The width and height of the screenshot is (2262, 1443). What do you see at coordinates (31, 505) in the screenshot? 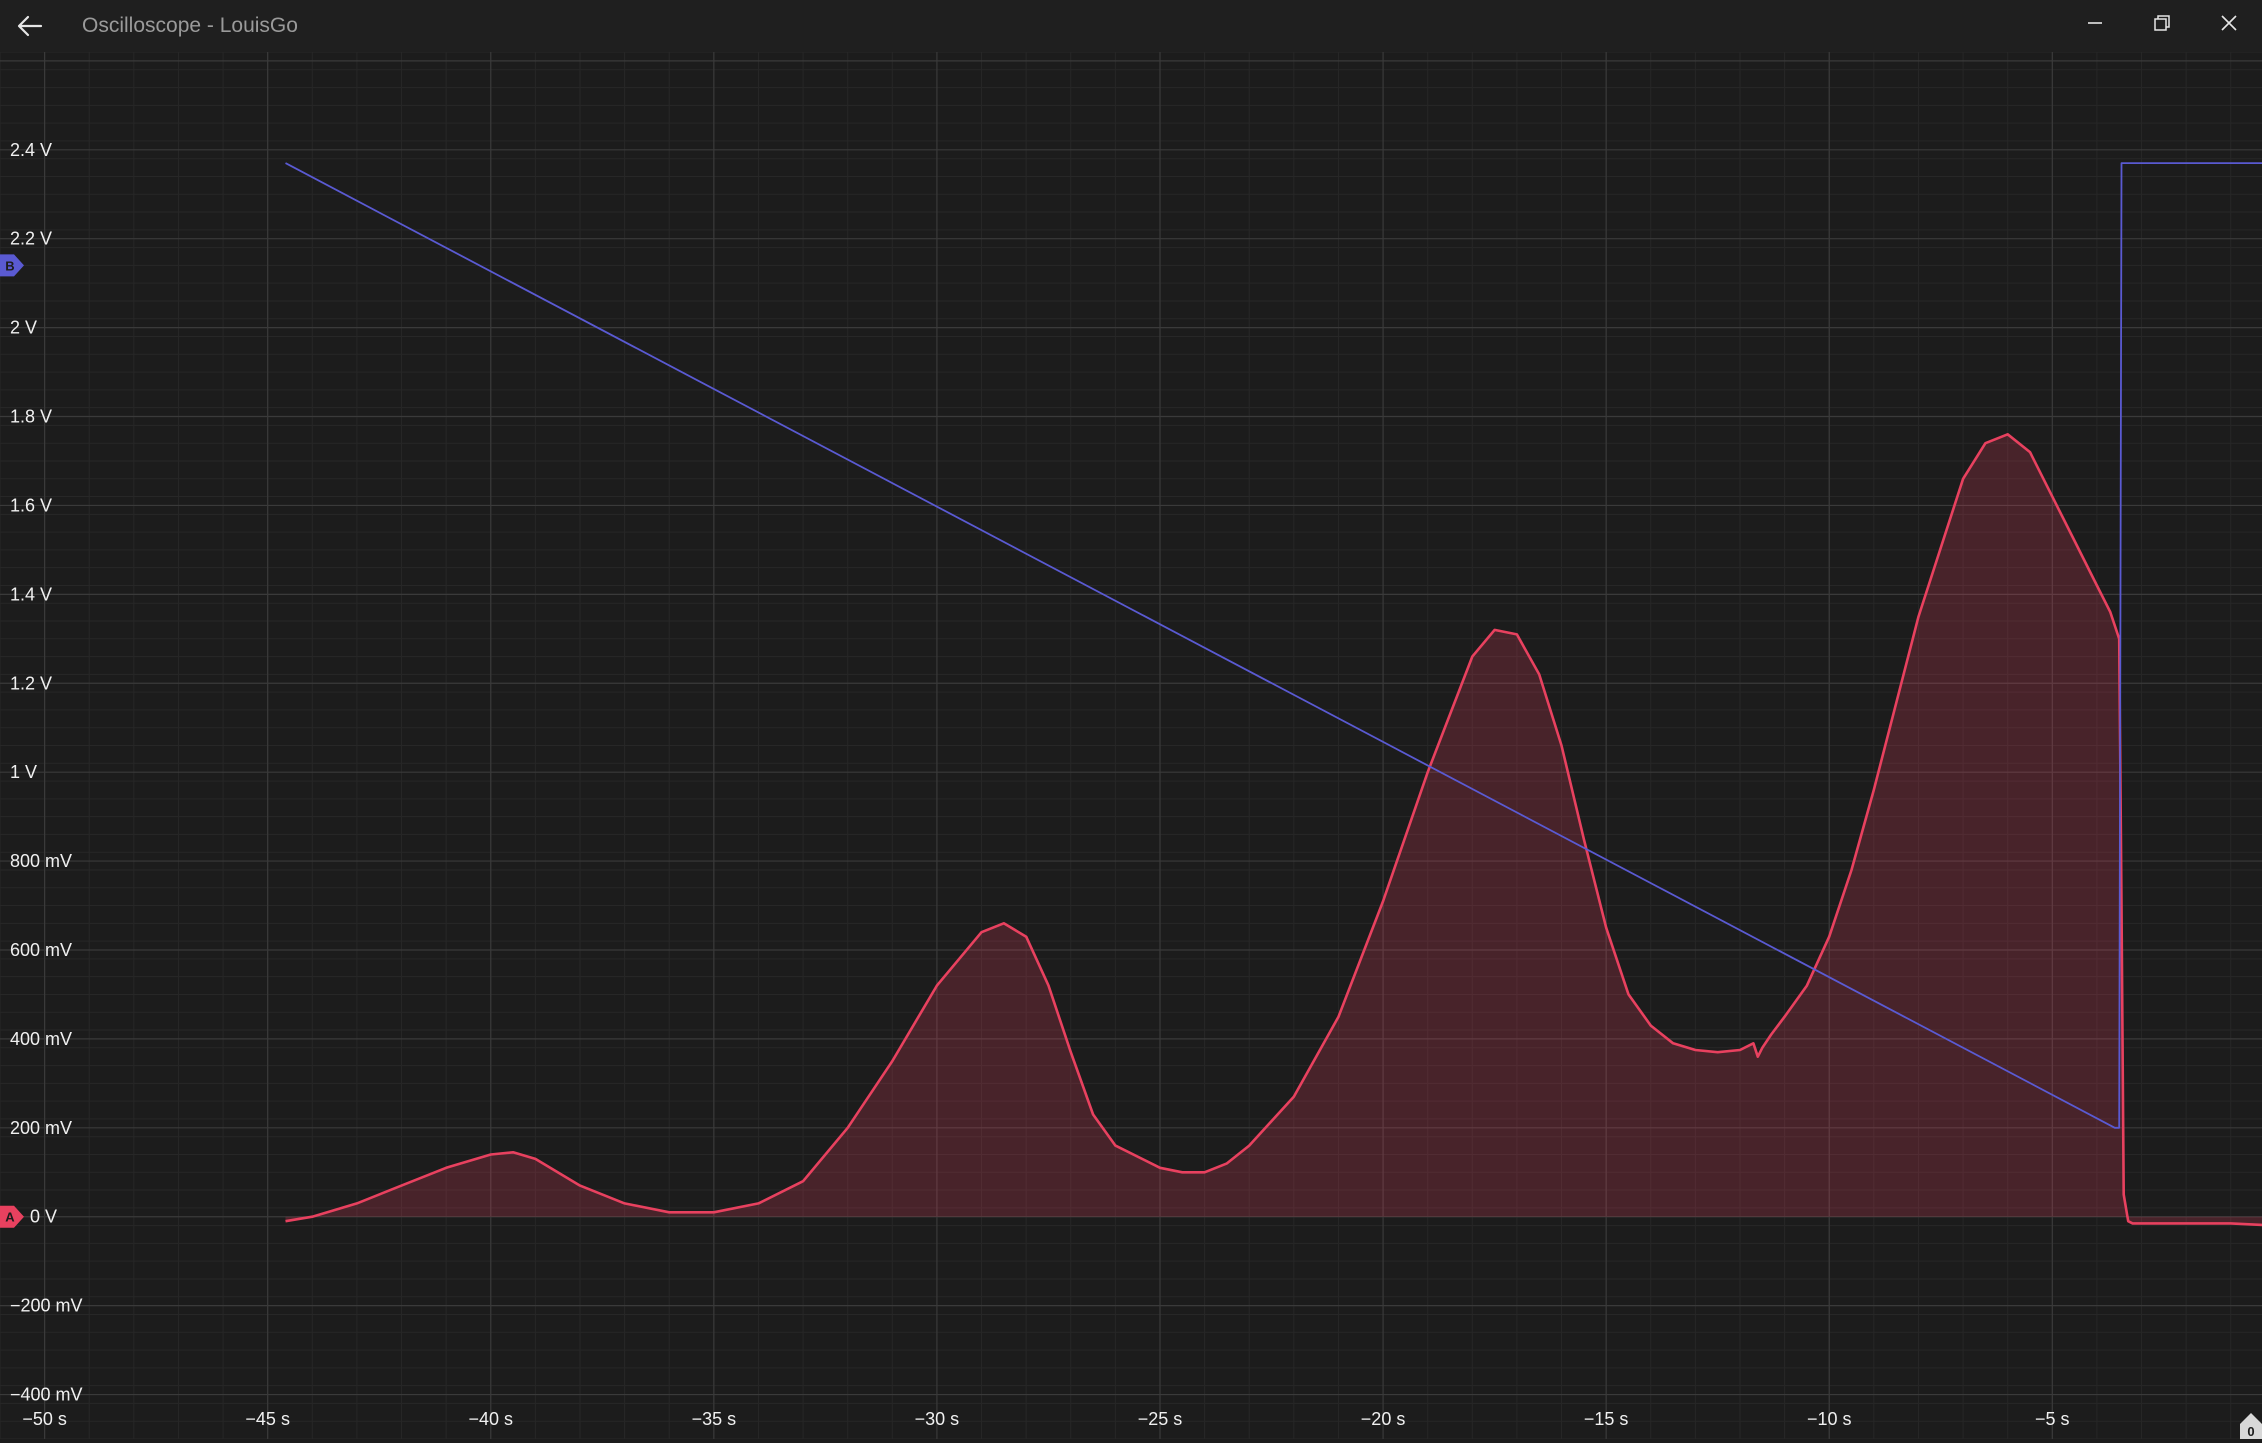
I see `y-tick-label: 1.6 V` at bounding box center [31, 505].